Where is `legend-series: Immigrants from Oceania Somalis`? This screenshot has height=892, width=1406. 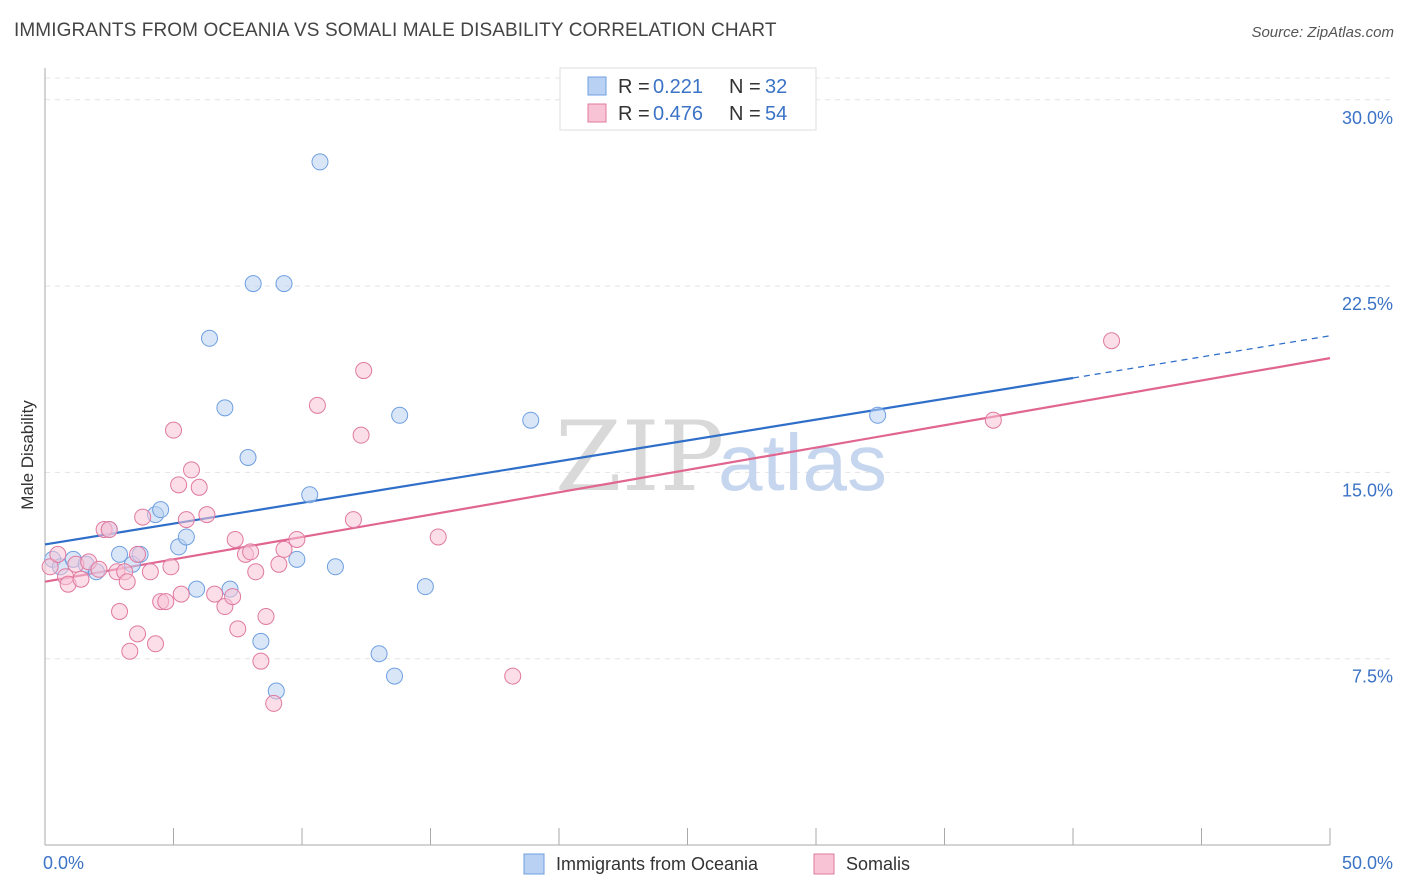
legend-series: Immigrants from Oceania Somalis is located at coordinates (716, 864).